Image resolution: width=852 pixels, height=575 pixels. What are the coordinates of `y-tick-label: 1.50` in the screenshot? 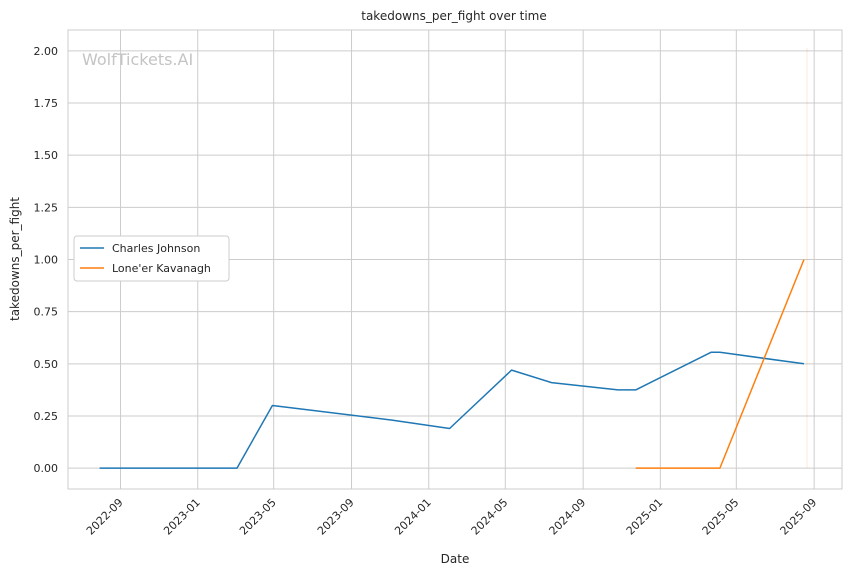 It's located at (46, 155).